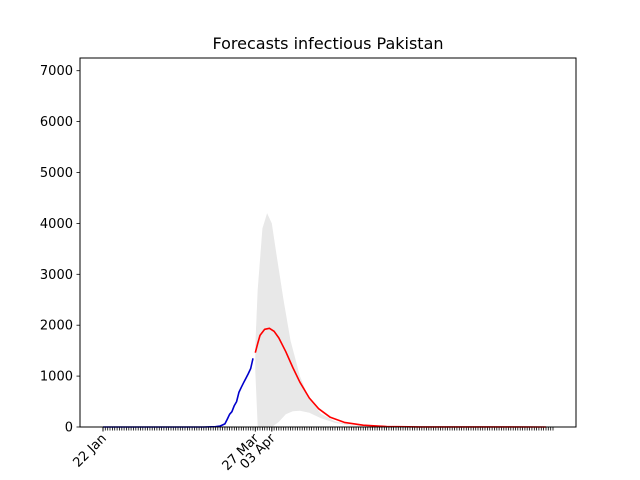  What do you see at coordinates (178, 393) in the screenshot?
I see `observed-series-line` at bounding box center [178, 393].